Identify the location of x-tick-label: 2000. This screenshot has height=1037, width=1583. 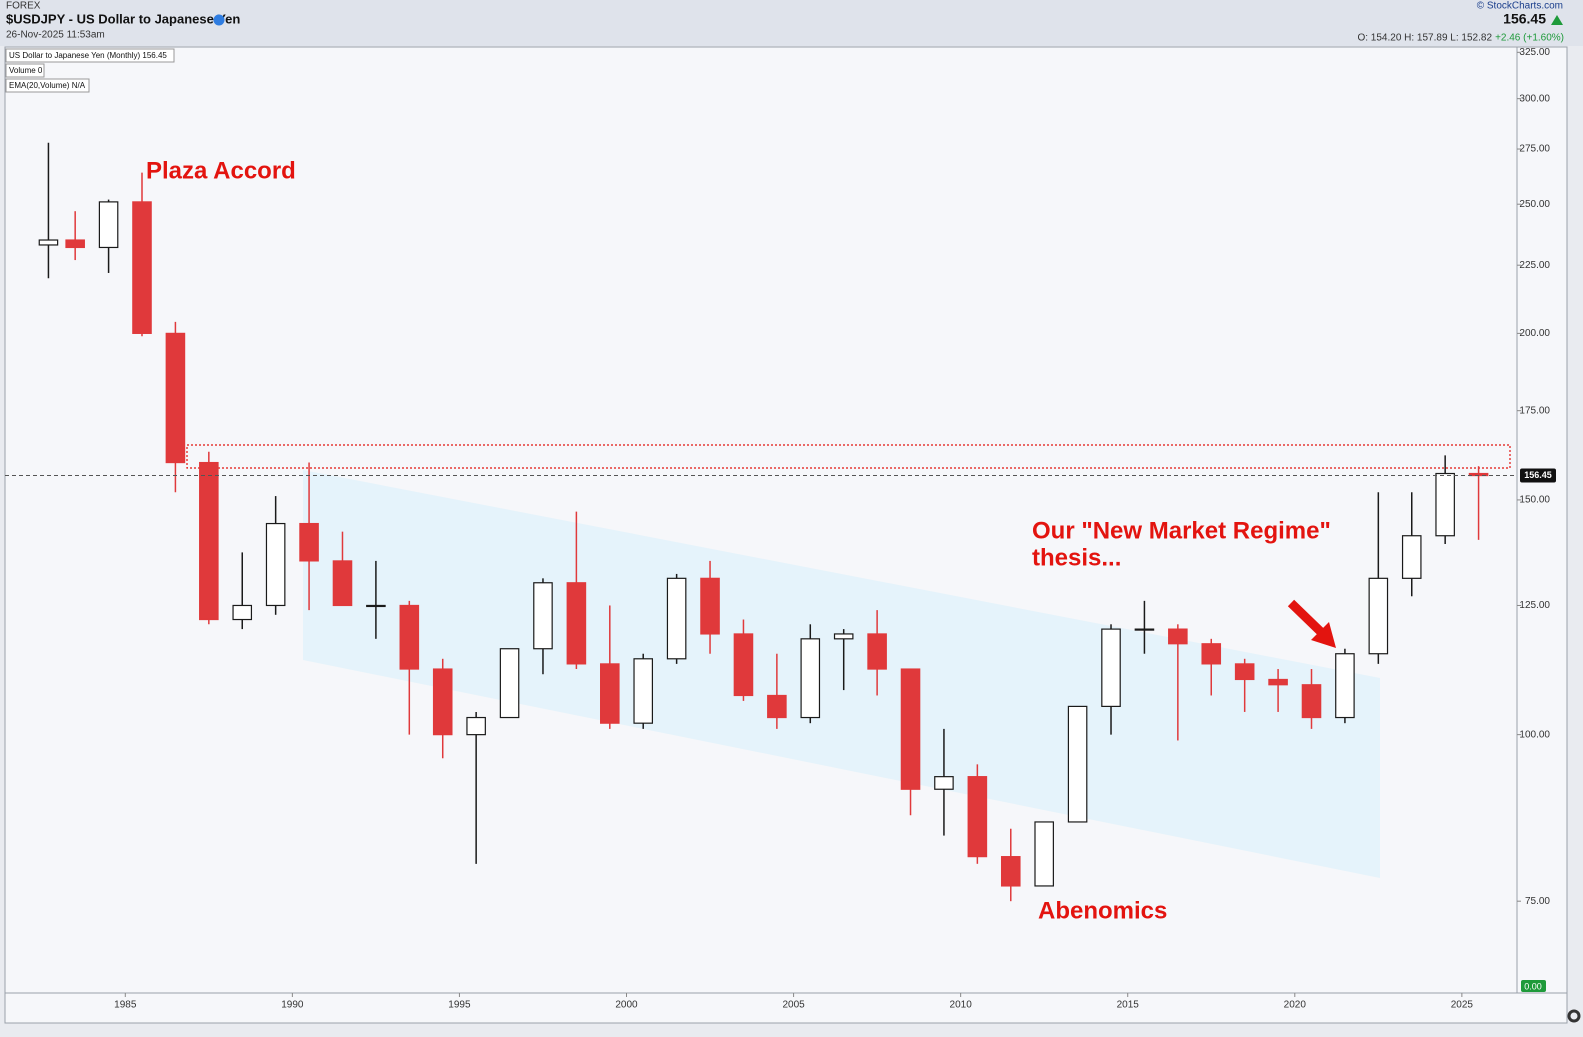
(626, 1005).